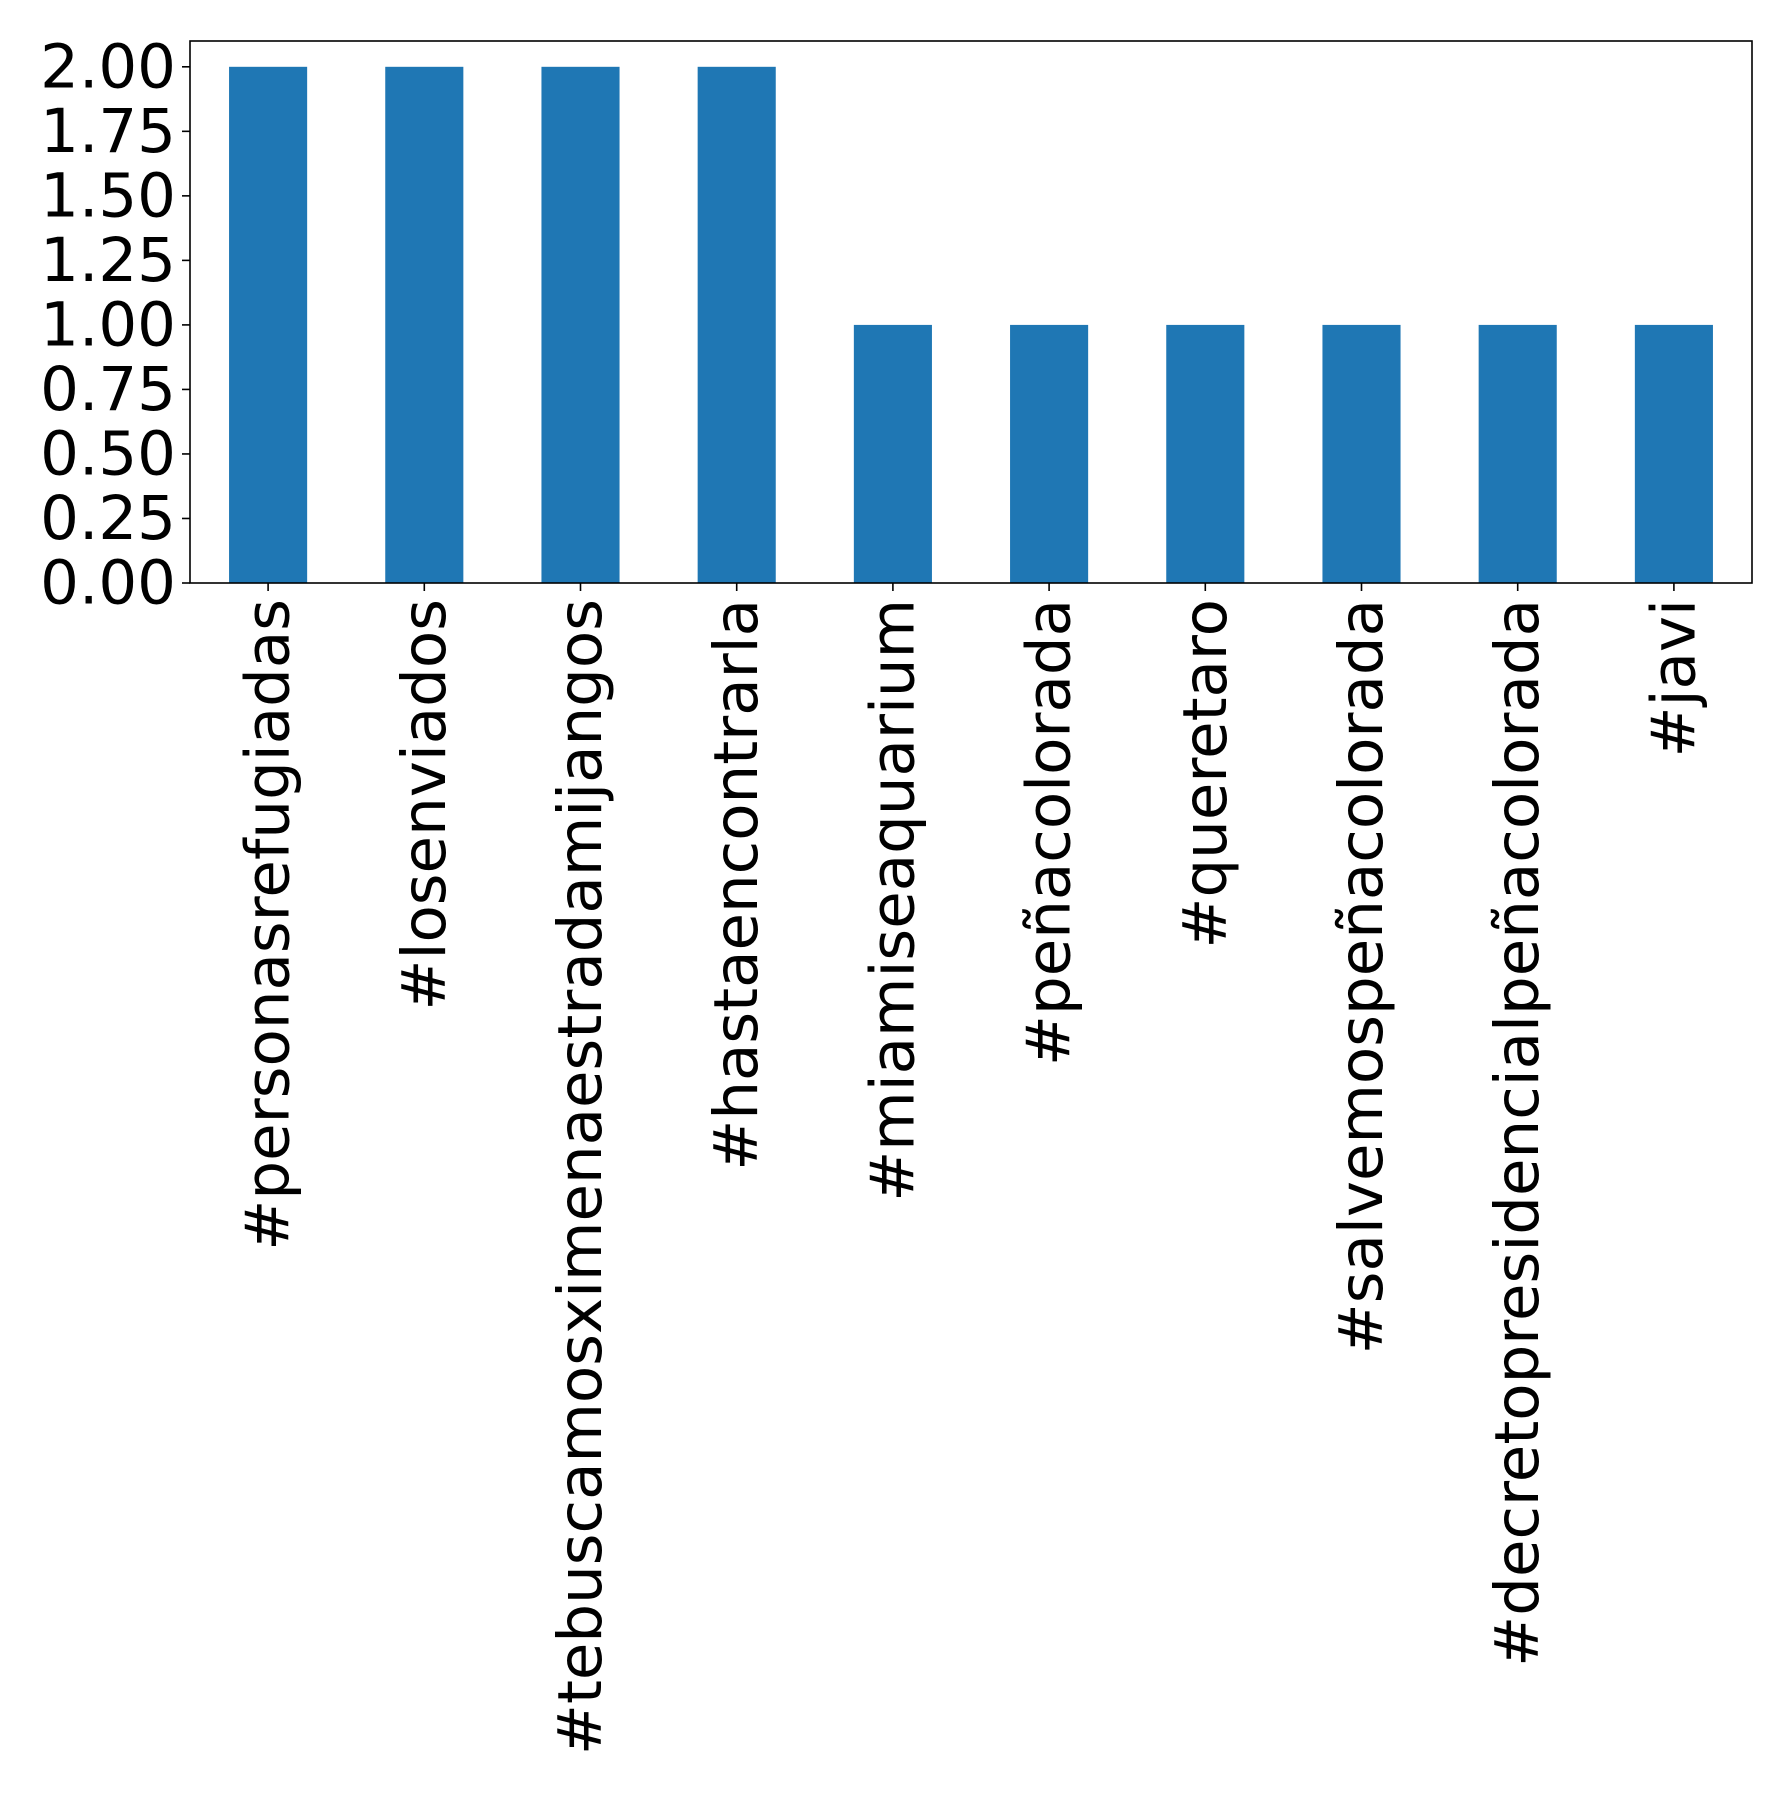  Describe the element at coordinates (892, 900) in the screenshot. I see `x-tick-label-4: #miamiseaquarium` at that location.